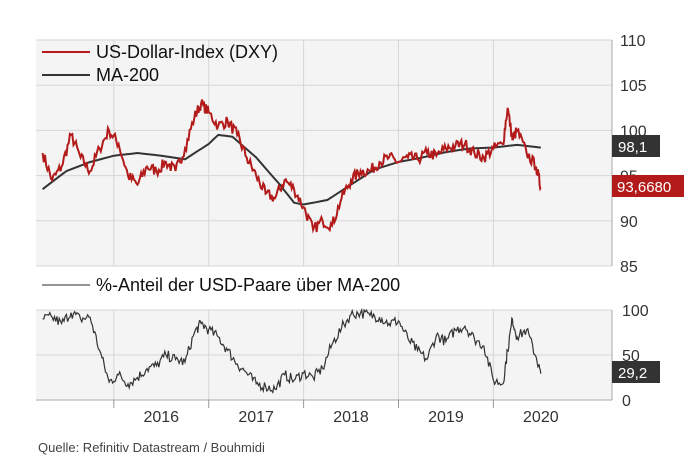 The image size is (688, 462). I want to click on upper-y-tick-label: 110, so click(633, 41).